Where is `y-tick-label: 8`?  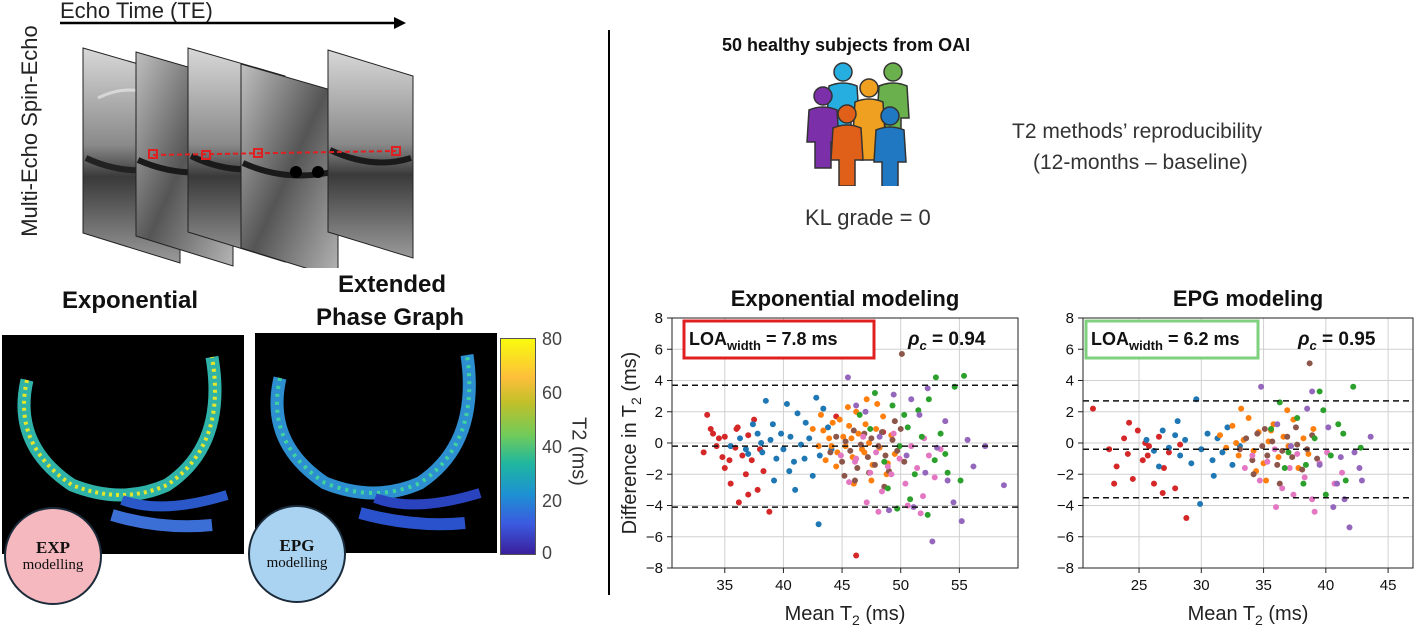
y-tick-label: 8 is located at coordinates (659, 318).